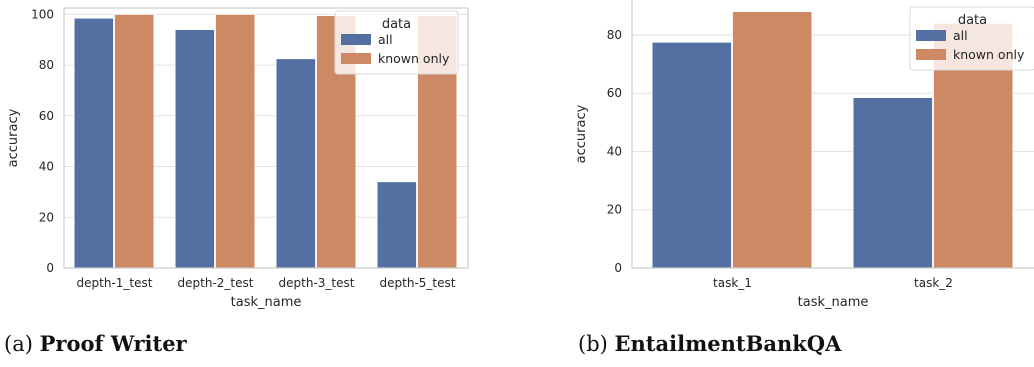 This screenshot has width=1034, height=367. I want to click on entailmentbank-ytick-label: 0, so click(618, 268).